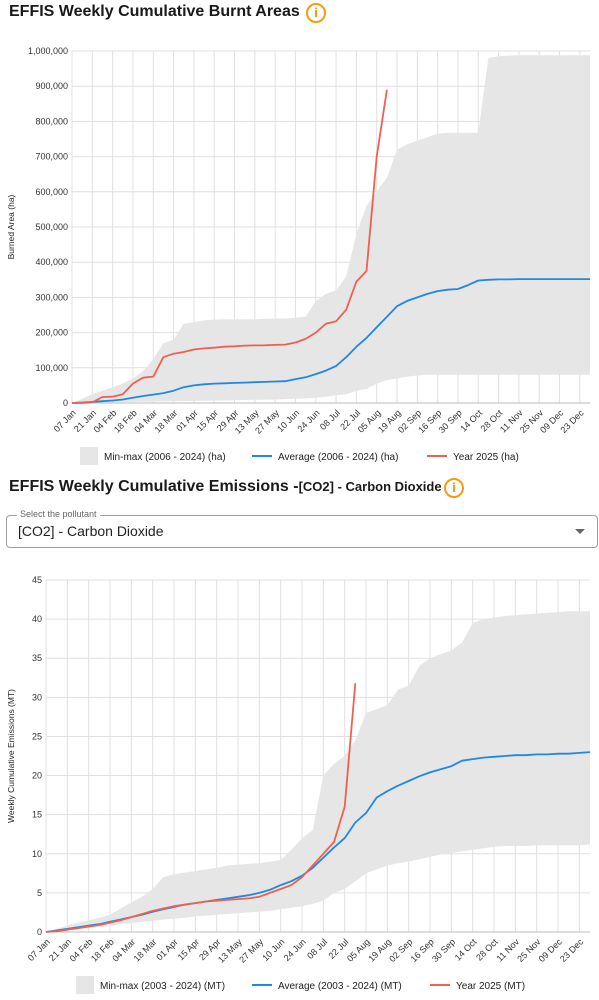 The image size is (599, 1000). Describe the element at coordinates (37, 736) in the screenshot. I see `y-tick-label: 25` at that location.